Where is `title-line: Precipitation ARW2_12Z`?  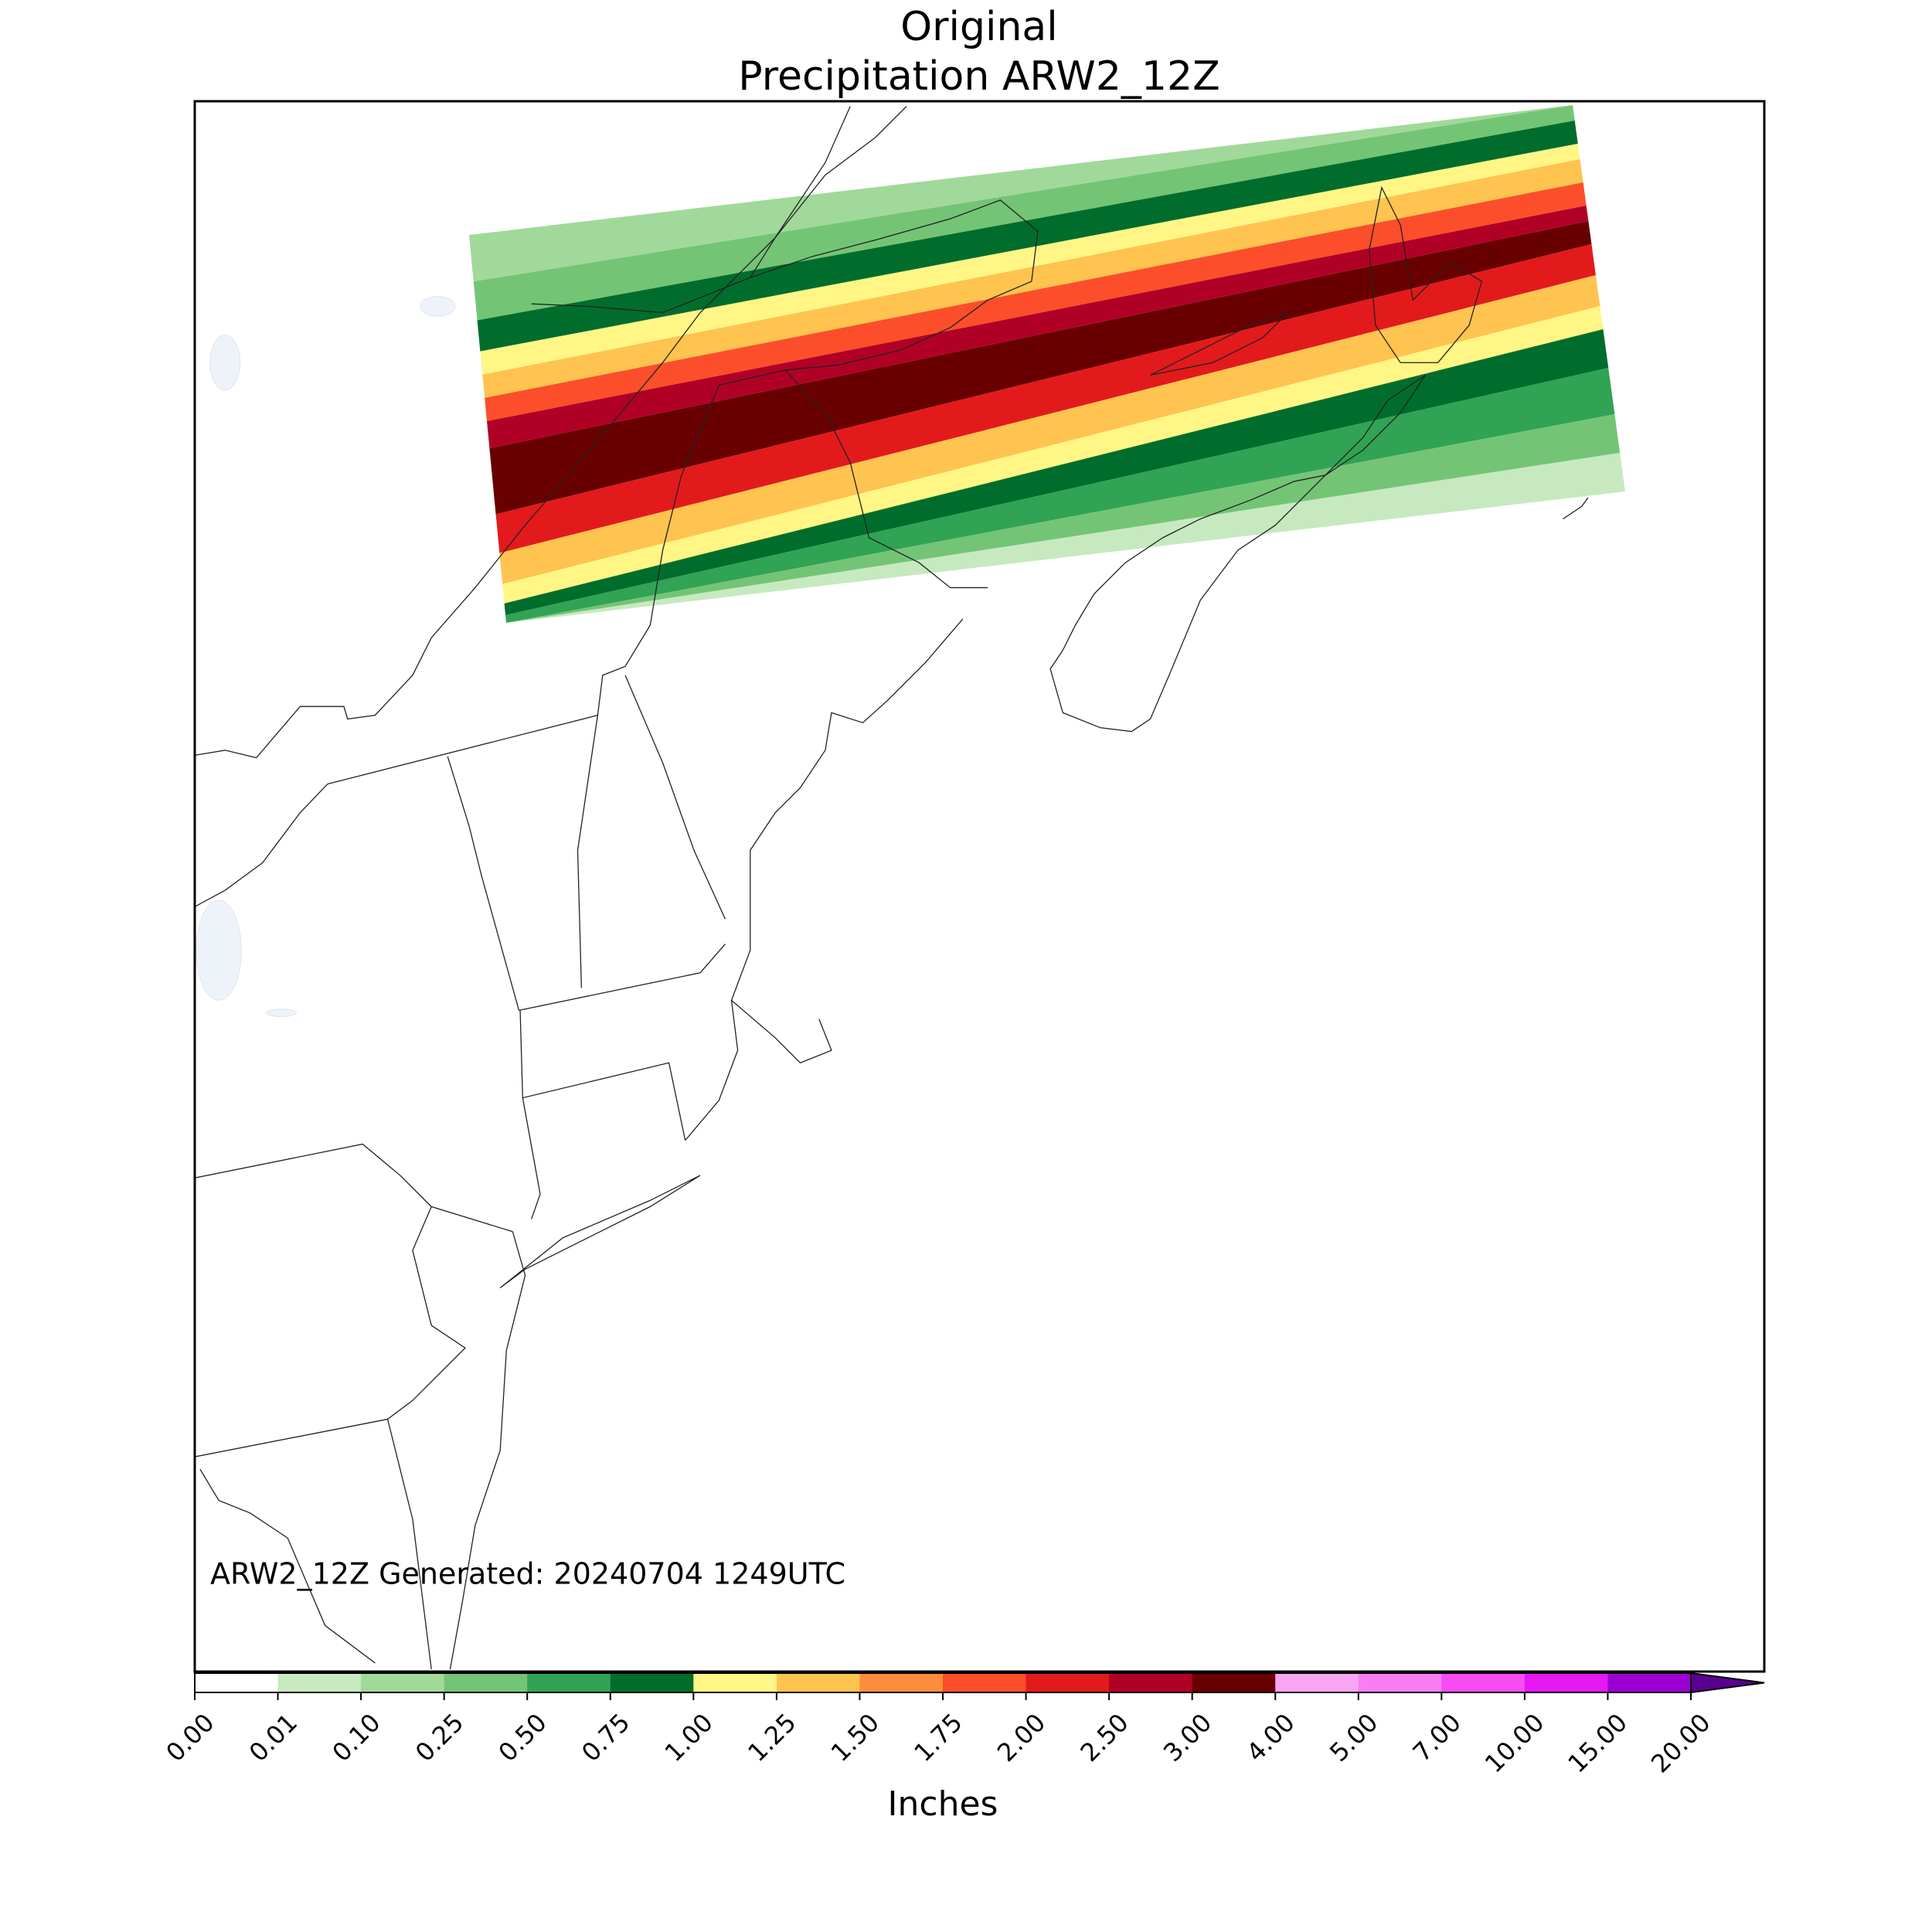
title-line: Precipitation ARW2_12Z is located at coordinates (978, 77).